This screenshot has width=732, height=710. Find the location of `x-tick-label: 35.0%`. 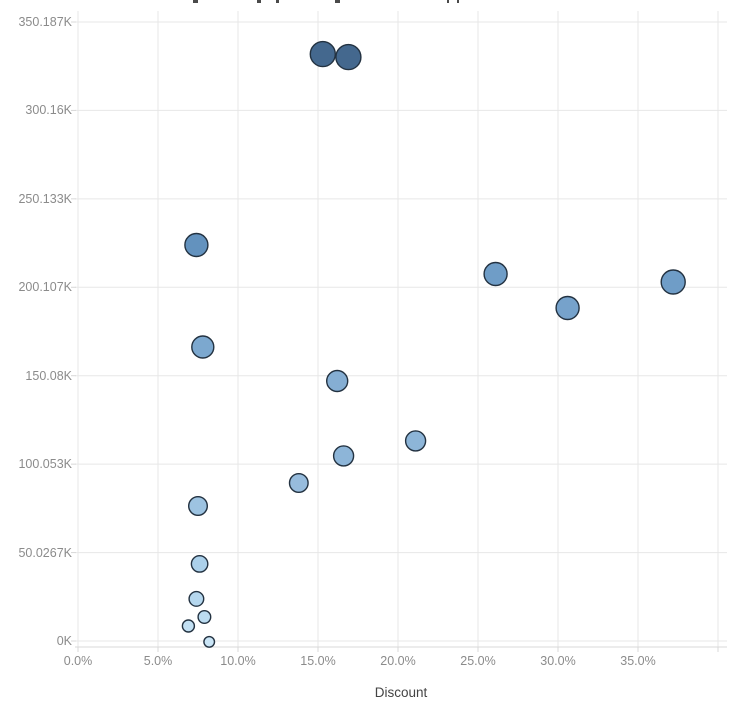

x-tick-label: 35.0% is located at coordinates (638, 661).